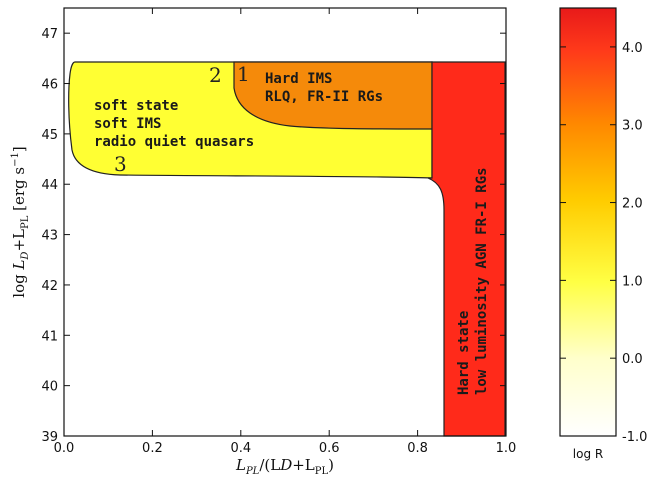  Describe the element at coordinates (506, 448) in the screenshot. I see `x-tick-label: 1.0` at that location.